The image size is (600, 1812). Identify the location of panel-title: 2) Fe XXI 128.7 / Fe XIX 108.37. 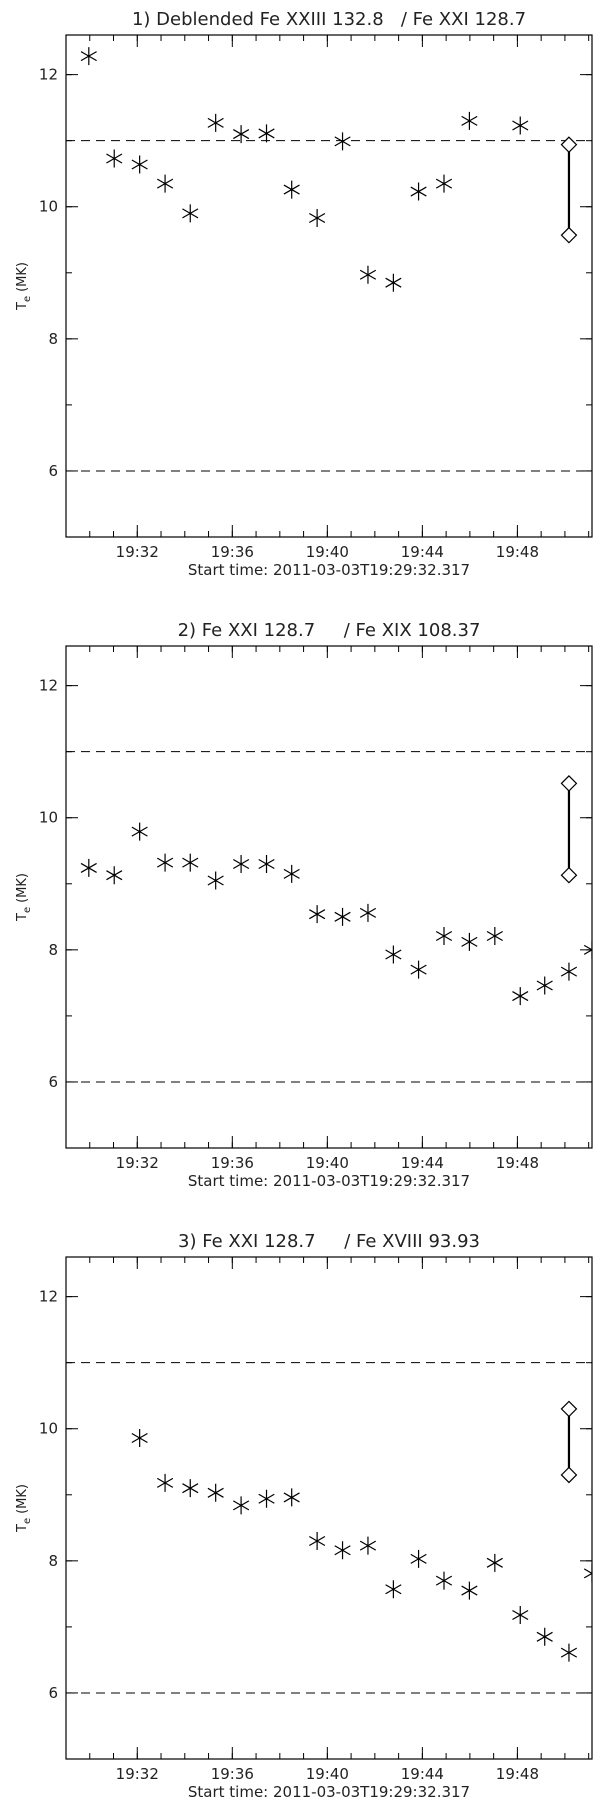
(329, 630).